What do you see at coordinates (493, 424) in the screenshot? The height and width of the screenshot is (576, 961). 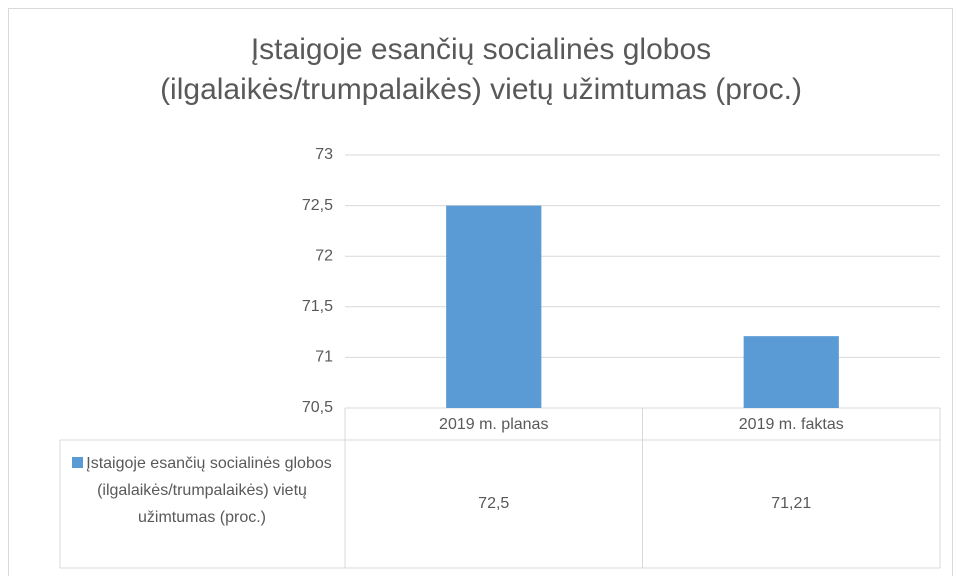 I see `x-tick-label: 2019 m. planas` at bounding box center [493, 424].